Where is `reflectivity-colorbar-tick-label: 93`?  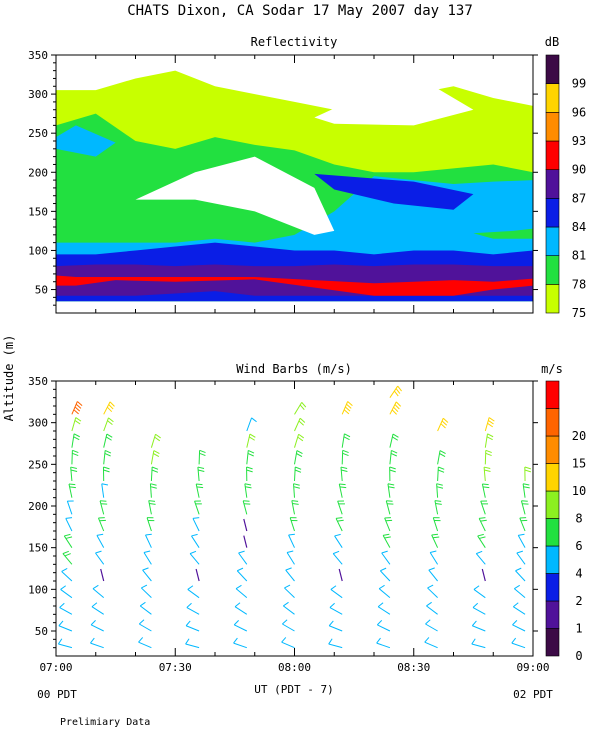 reflectivity-colorbar-tick-label: 93 is located at coordinates (579, 141).